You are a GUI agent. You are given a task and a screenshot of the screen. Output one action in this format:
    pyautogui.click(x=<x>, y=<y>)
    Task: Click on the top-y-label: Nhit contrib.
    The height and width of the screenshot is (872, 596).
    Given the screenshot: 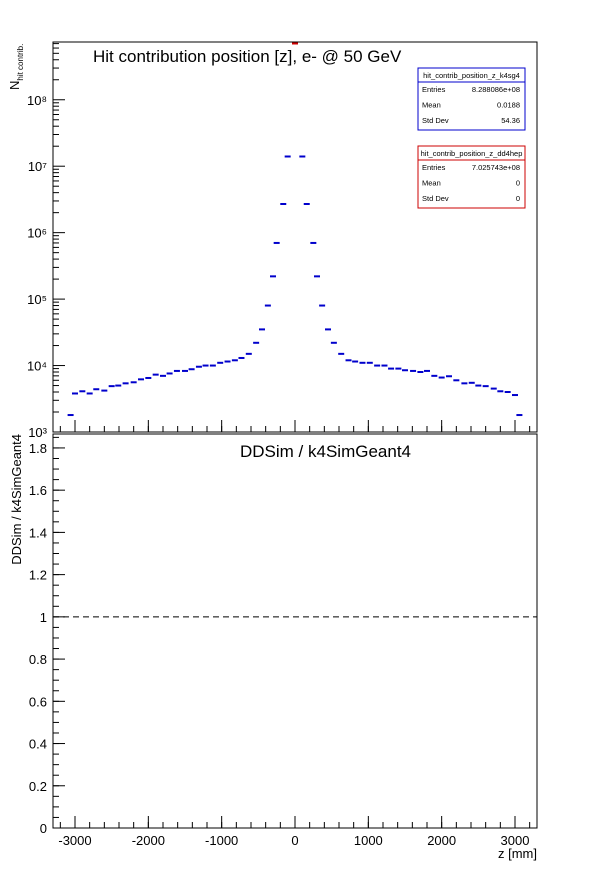 What is the action you would take?
    pyautogui.click(x=16, y=67)
    